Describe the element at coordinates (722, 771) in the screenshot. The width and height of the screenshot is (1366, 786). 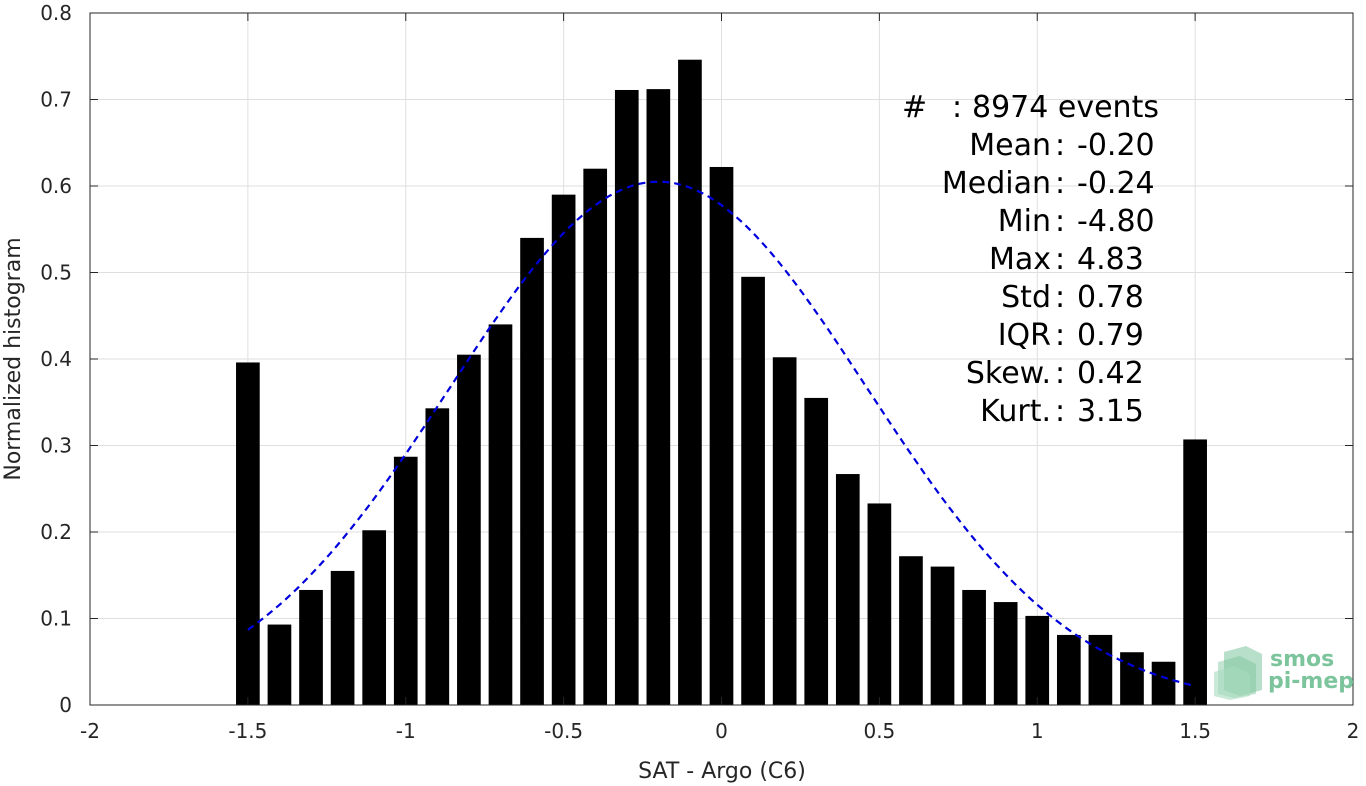
I see `x-axis-title: SAT - Argo (C6)` at that location.